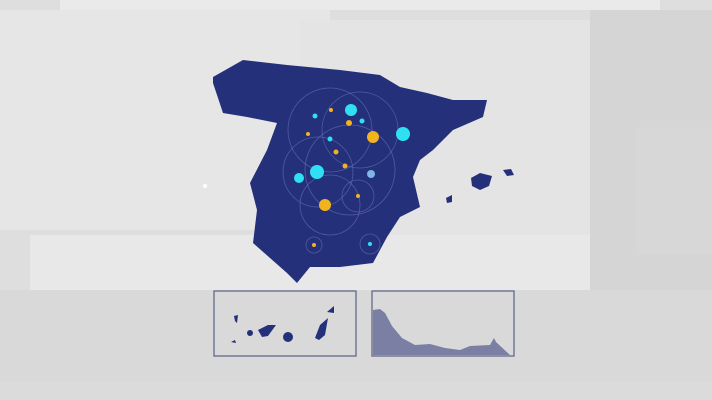  What do you see at coordinates (508, 172) in the screenshot?
I see `menorca` at bounding box center [508, 172].